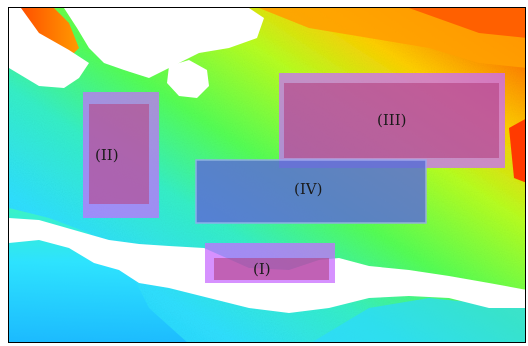 This screenshot has height=346, width=528. I want to click on land-north, so click(164, 43).